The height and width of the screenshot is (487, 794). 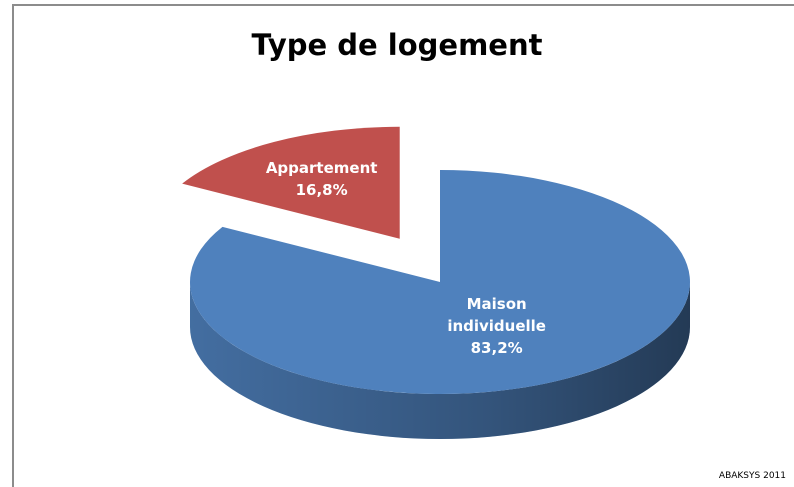 I want to click on slice-label: Appartement 16,8%, so click(x=322, y=179).